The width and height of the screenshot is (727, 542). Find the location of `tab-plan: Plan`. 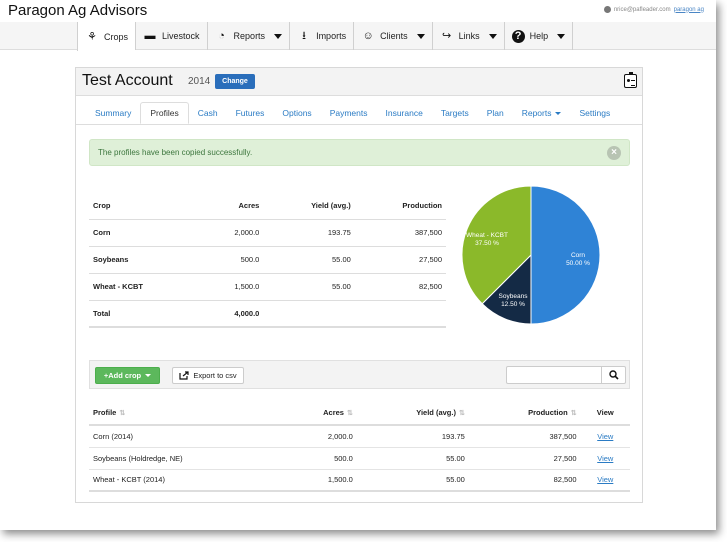

tab-plan: Plan is located at coordinates (495, 113).